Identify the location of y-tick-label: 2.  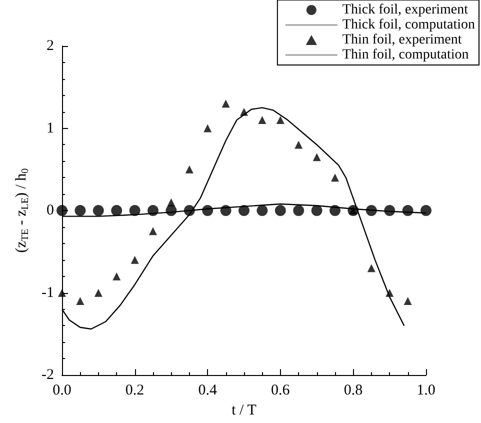
(50, 46).